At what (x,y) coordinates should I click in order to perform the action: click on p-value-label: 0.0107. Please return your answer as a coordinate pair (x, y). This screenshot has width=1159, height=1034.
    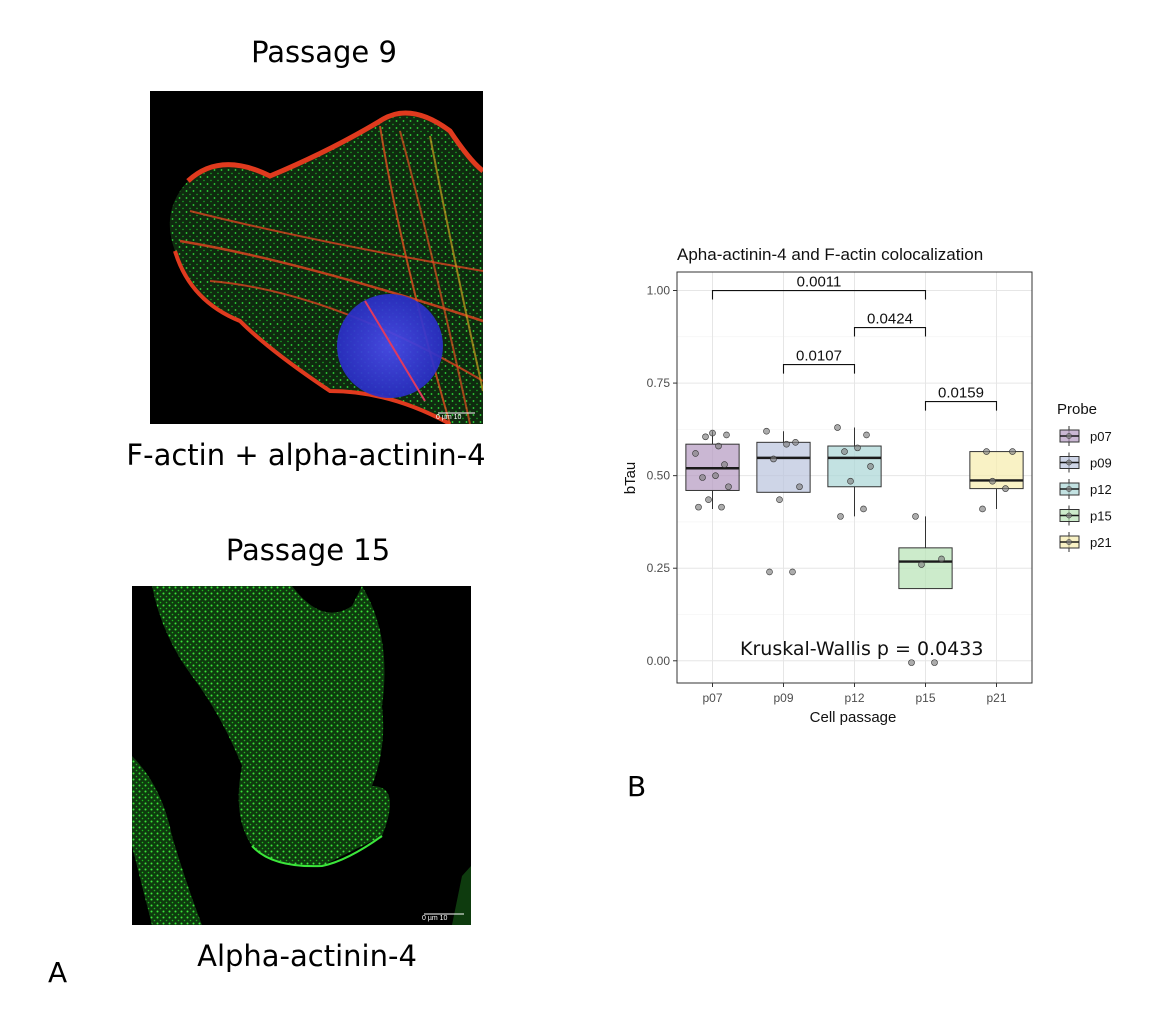
    Looking at the image, I should click on (819, 356).